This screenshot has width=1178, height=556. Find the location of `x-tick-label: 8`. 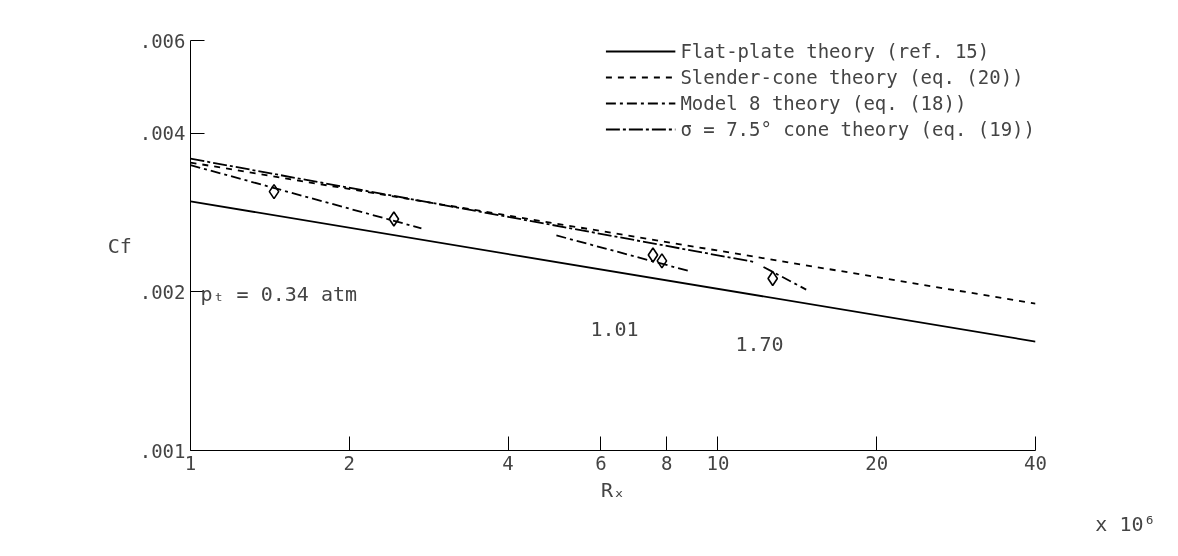

x-tick-label: 8 is located at coordinates (667, 462).